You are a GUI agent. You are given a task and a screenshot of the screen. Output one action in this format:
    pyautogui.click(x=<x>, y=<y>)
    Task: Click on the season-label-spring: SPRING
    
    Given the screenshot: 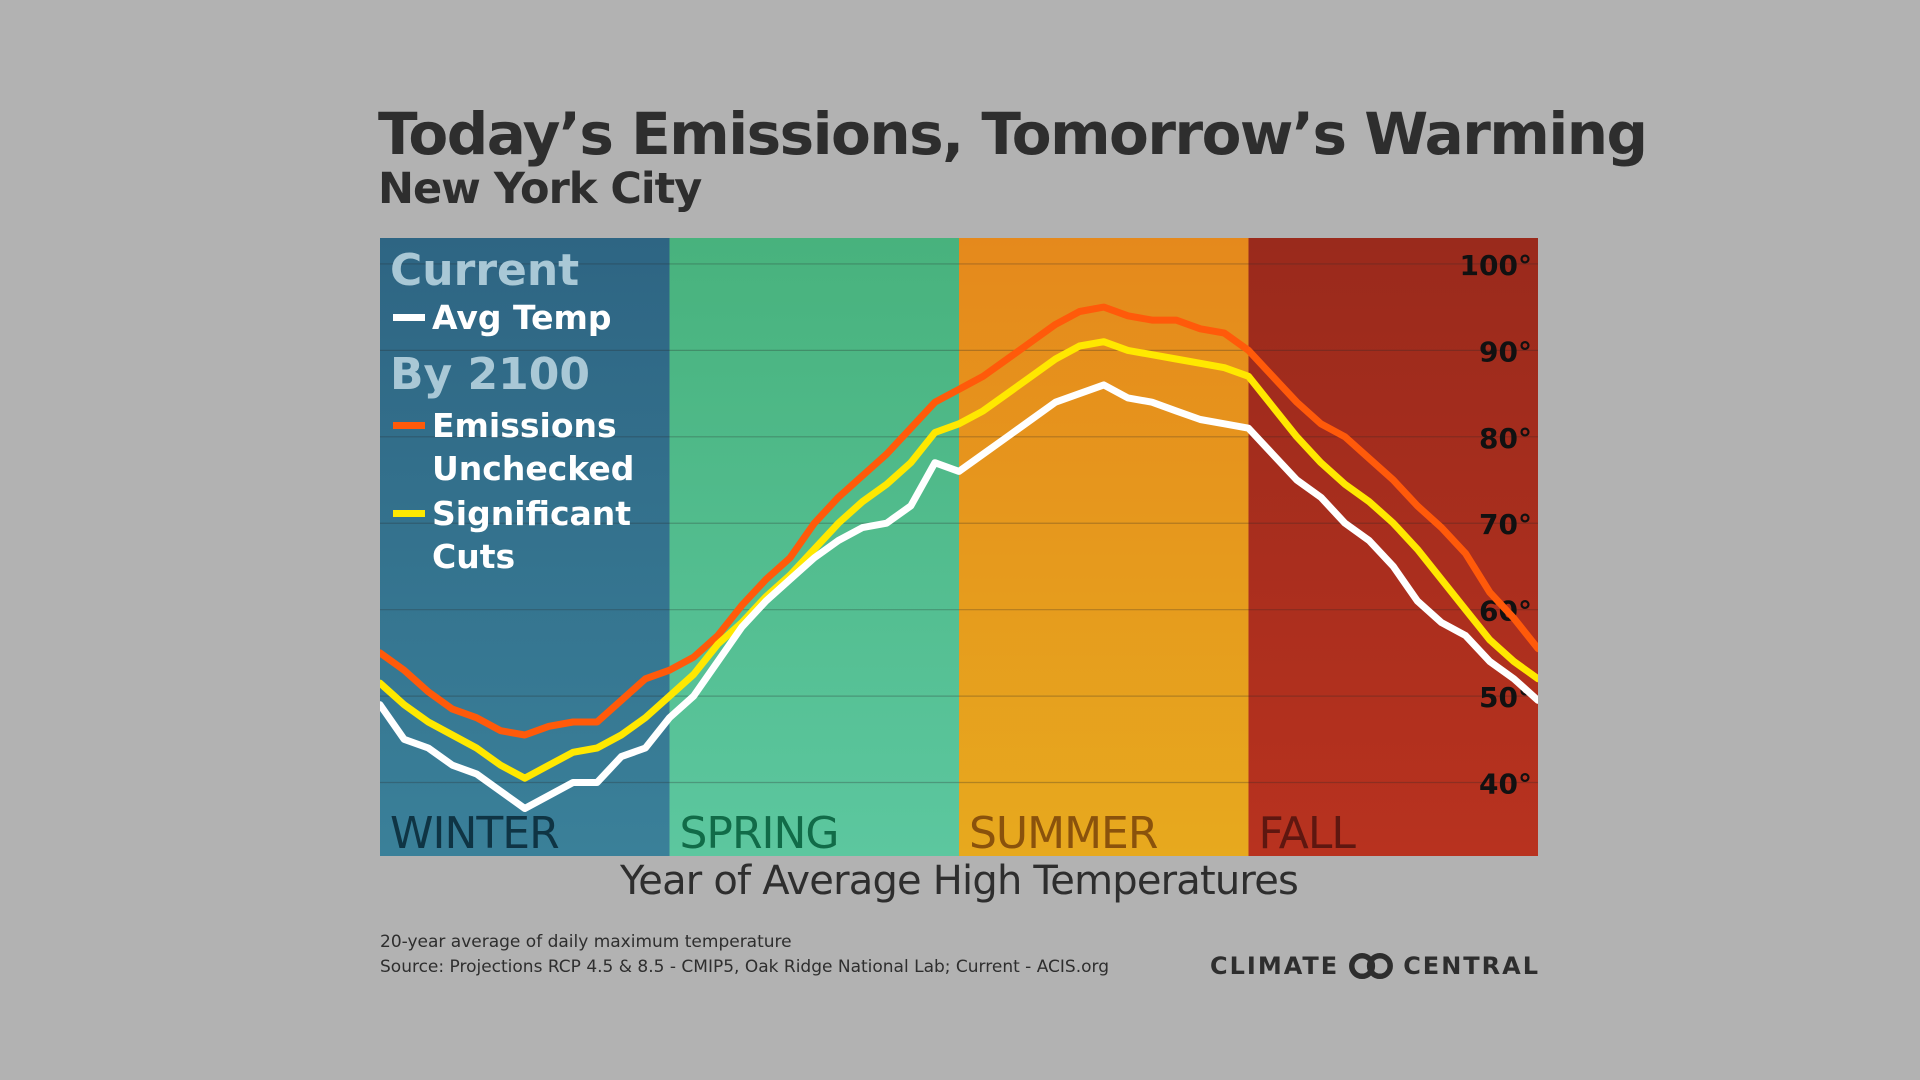 What is the action you would take?
    pyautogui.click(x=759, y=832)
    